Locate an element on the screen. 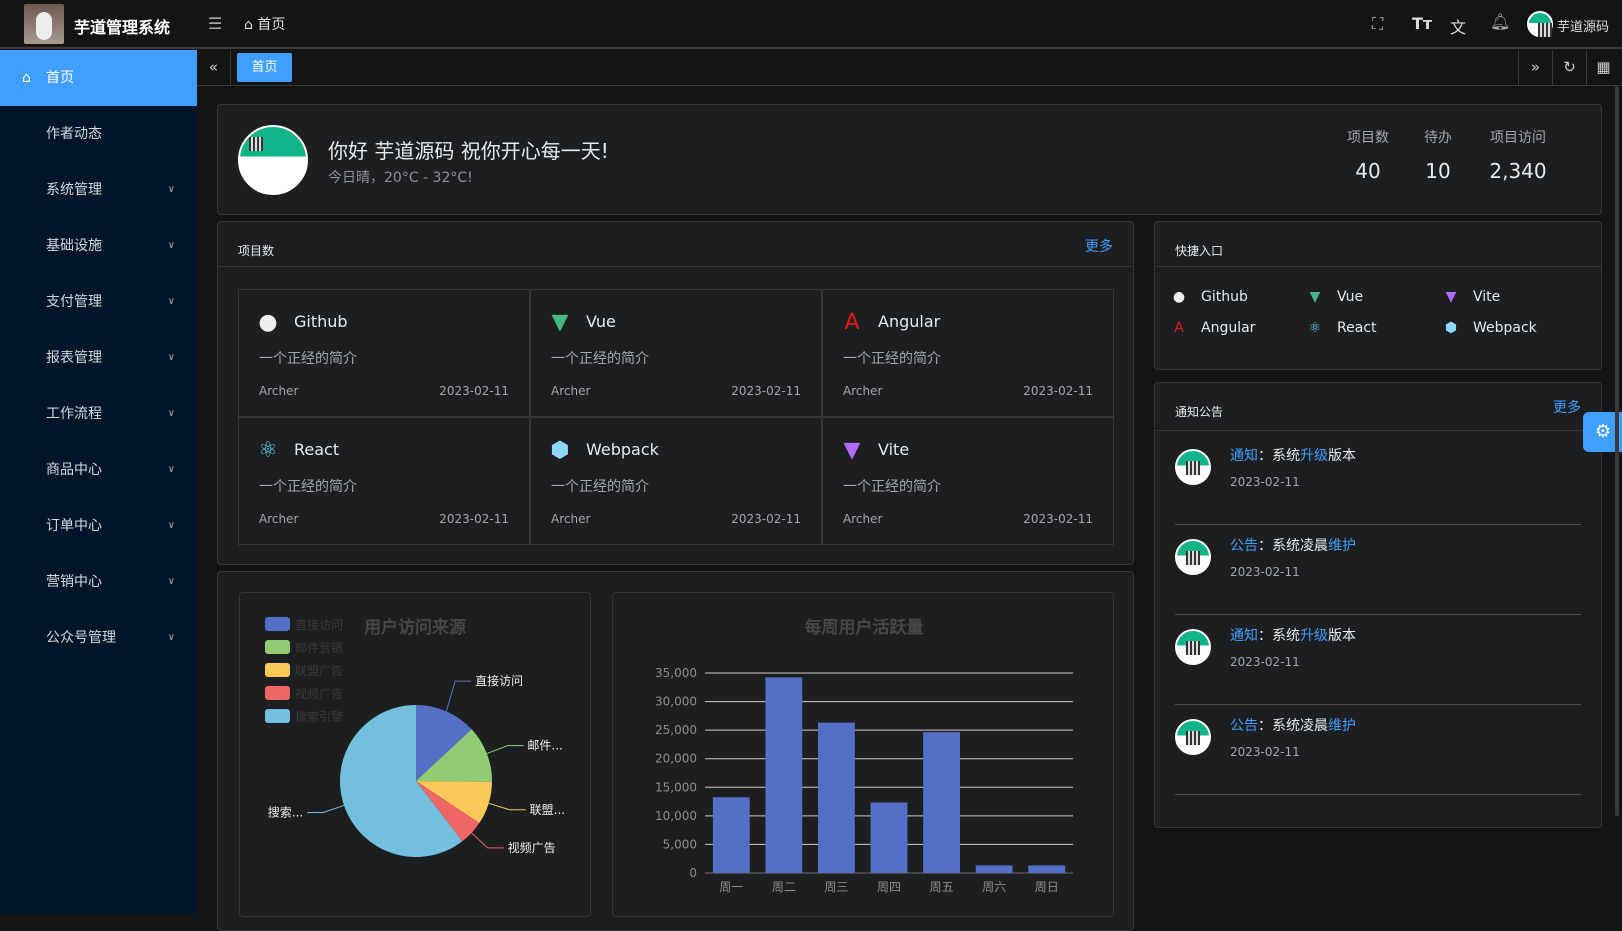  sidebar-item-0: ⌂ 首页 is located at coordinates (98, 78).